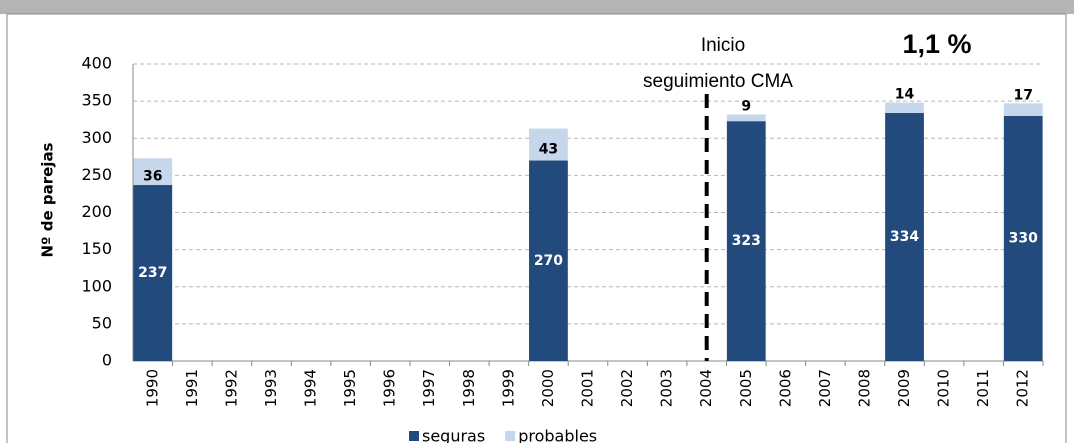 This screenshot has width=1074, height=443. Describe the element at coordinates (231, 388) in the screenshot. I see `x-tick-label: 1992` at that location.